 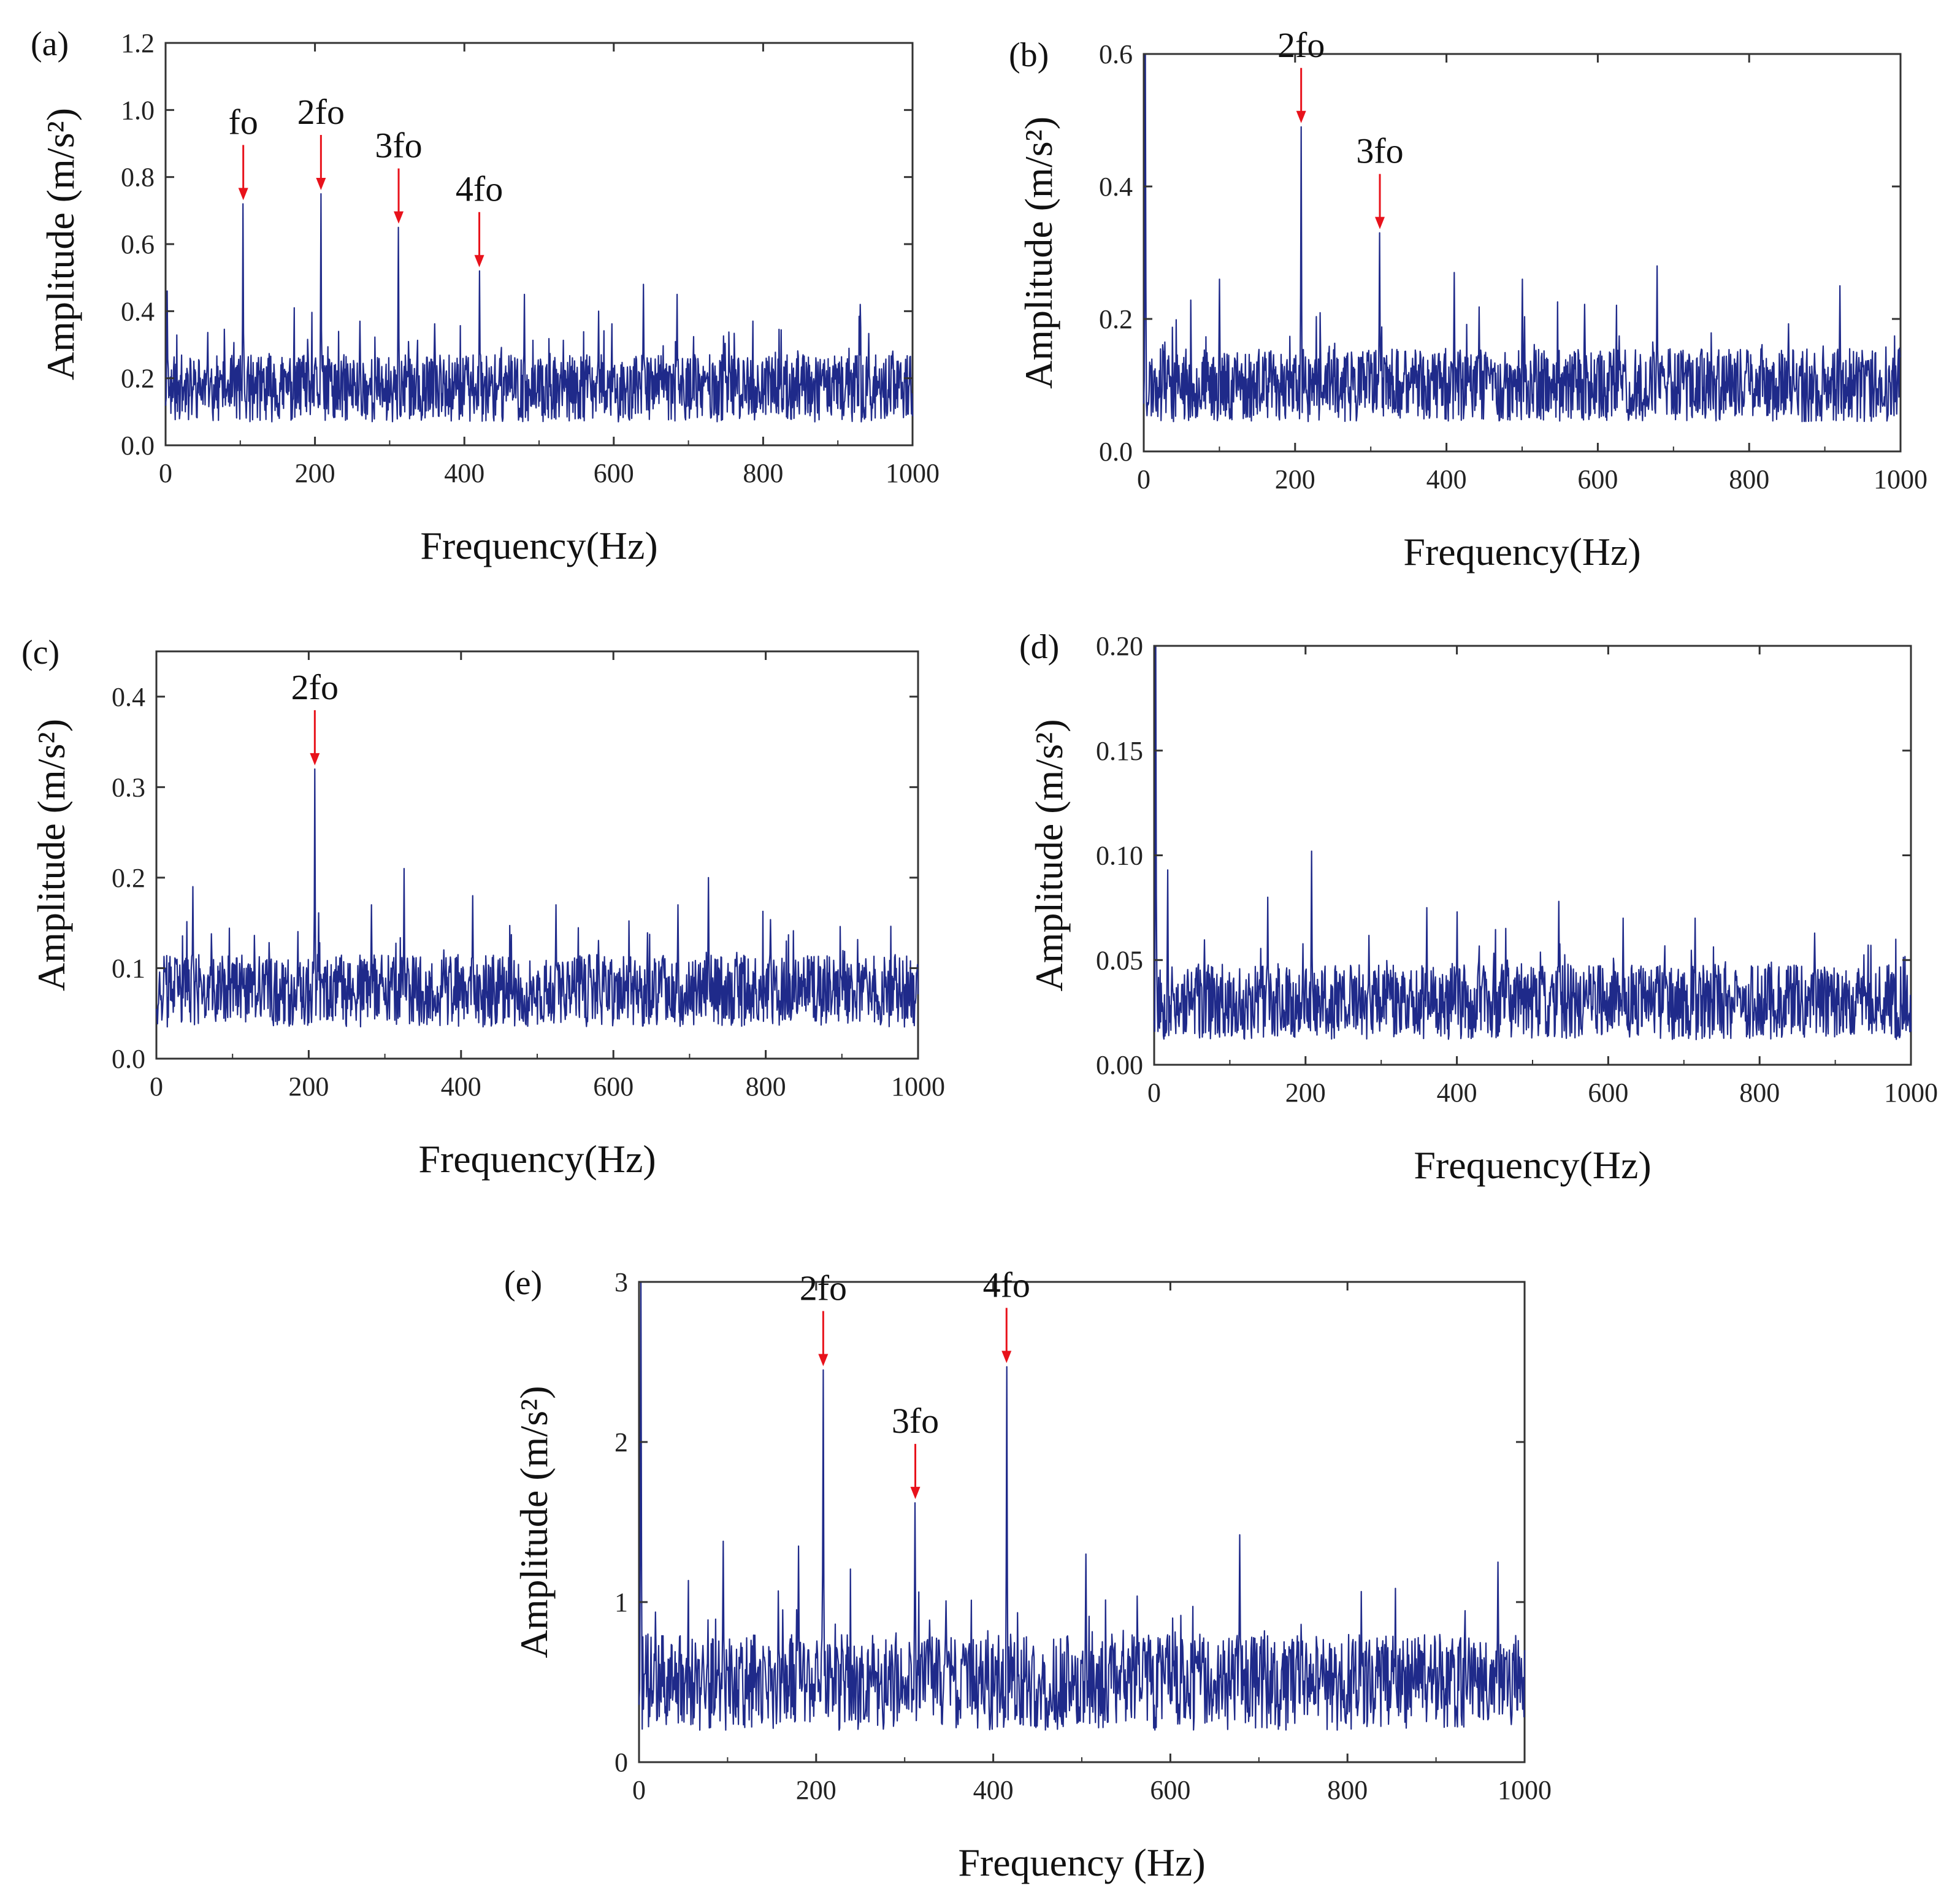 I want to click on y-tick-label: 0.00, so click(x=1119, y=1065).